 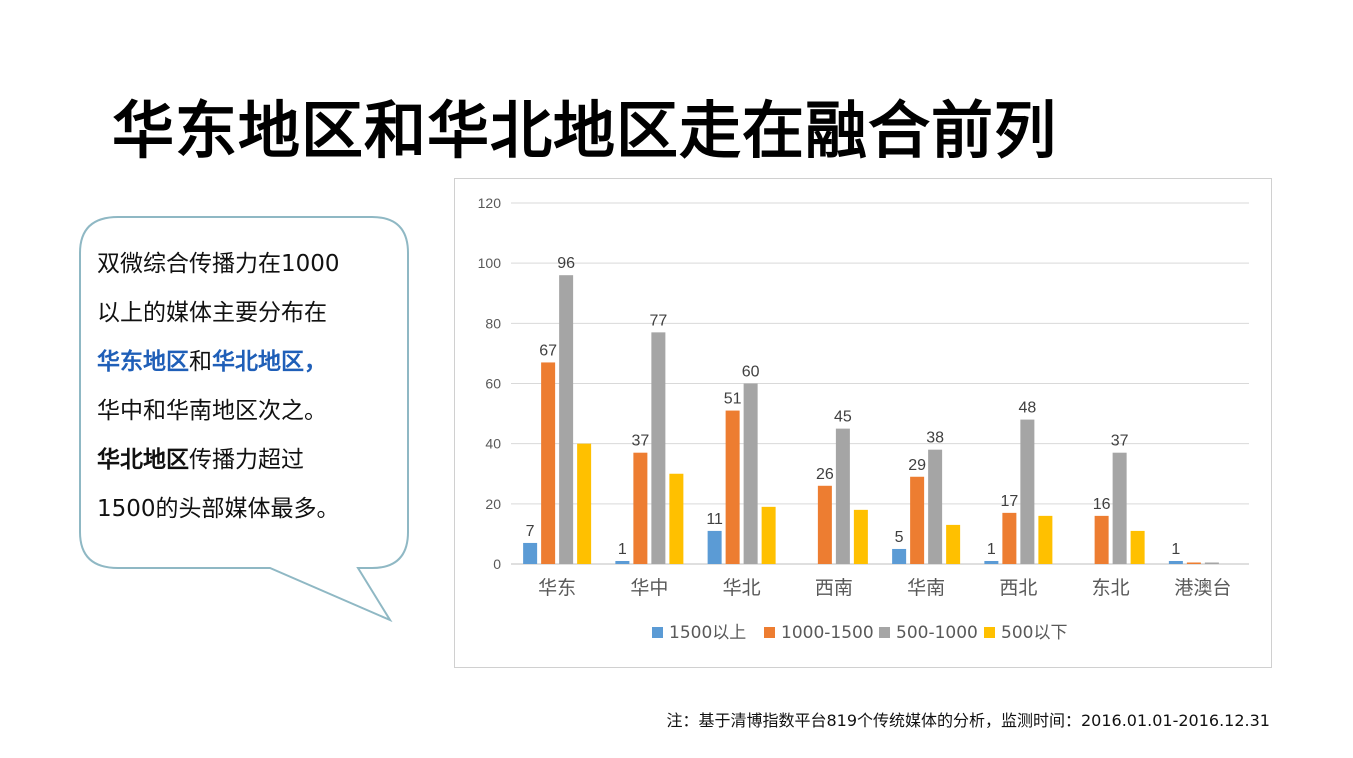 I want to click on speech-bubble-shape, so click(x=244, y=419).